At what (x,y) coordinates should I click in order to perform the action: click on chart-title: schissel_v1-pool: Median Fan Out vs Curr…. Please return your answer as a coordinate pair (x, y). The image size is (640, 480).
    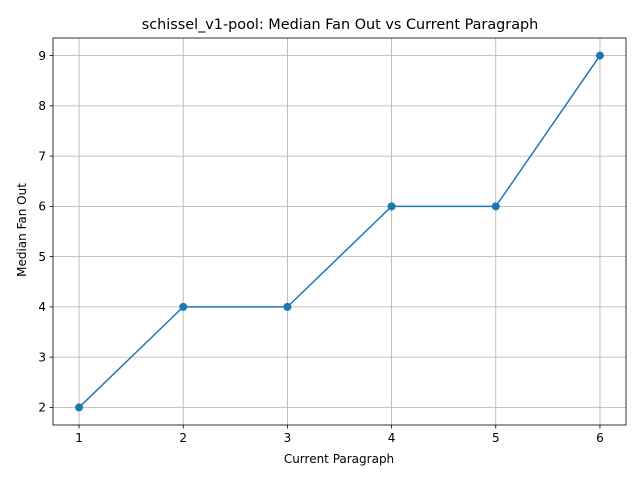
    Looking at the image, I should click on (340, 25).